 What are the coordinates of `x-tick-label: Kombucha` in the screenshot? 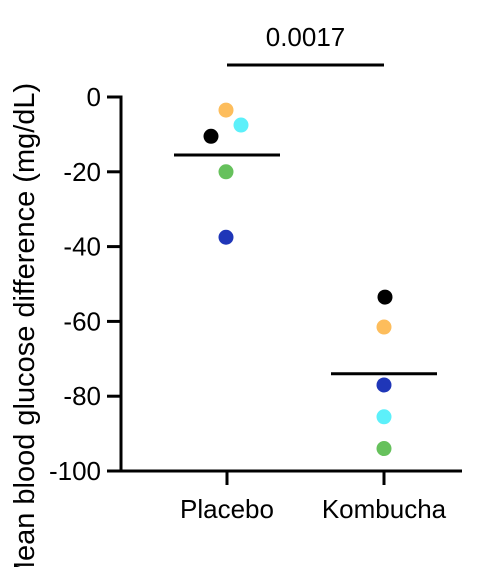 It's located at (384, 509).